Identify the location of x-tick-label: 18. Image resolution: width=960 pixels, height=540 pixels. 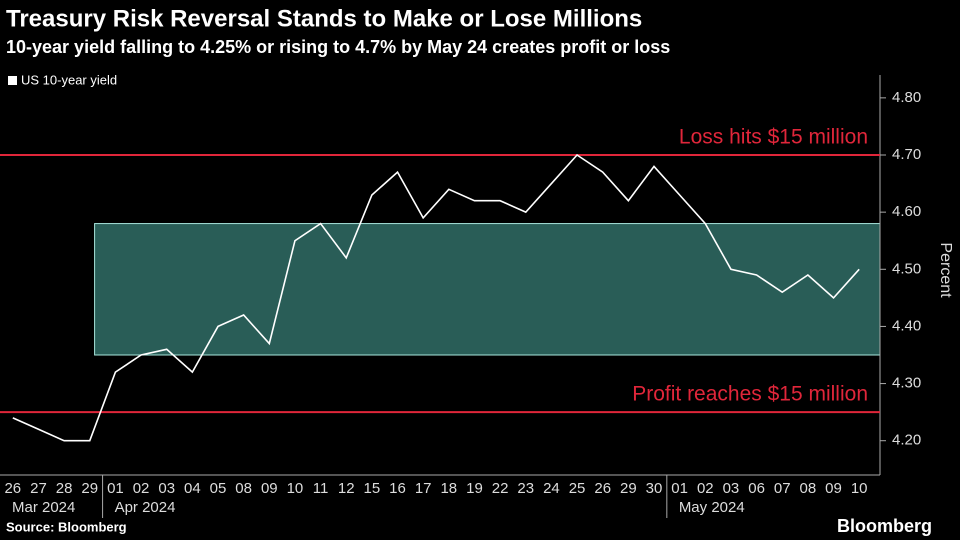
(448, 488).